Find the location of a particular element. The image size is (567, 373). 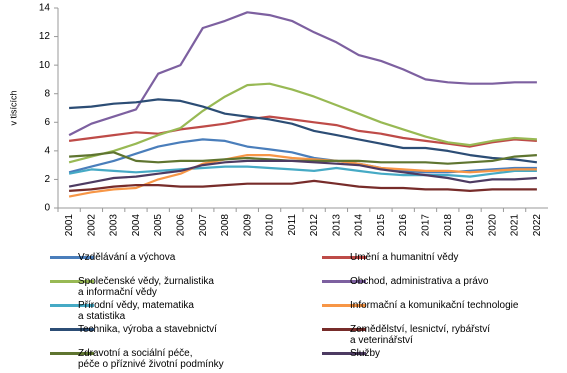

y-tick-label: 4 is located at coordinates (47, 150).